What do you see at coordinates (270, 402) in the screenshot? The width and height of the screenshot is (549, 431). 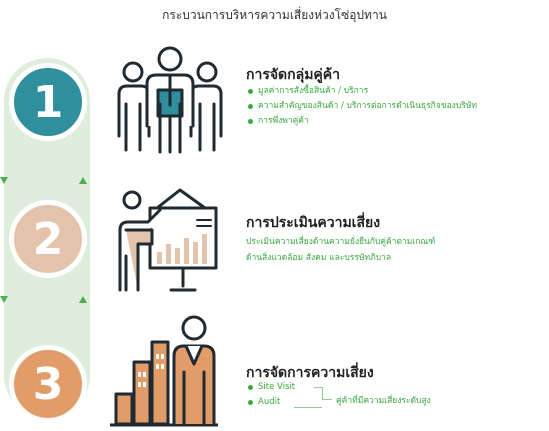 I see `list-item: Audit` at bounding box center [270, 402].